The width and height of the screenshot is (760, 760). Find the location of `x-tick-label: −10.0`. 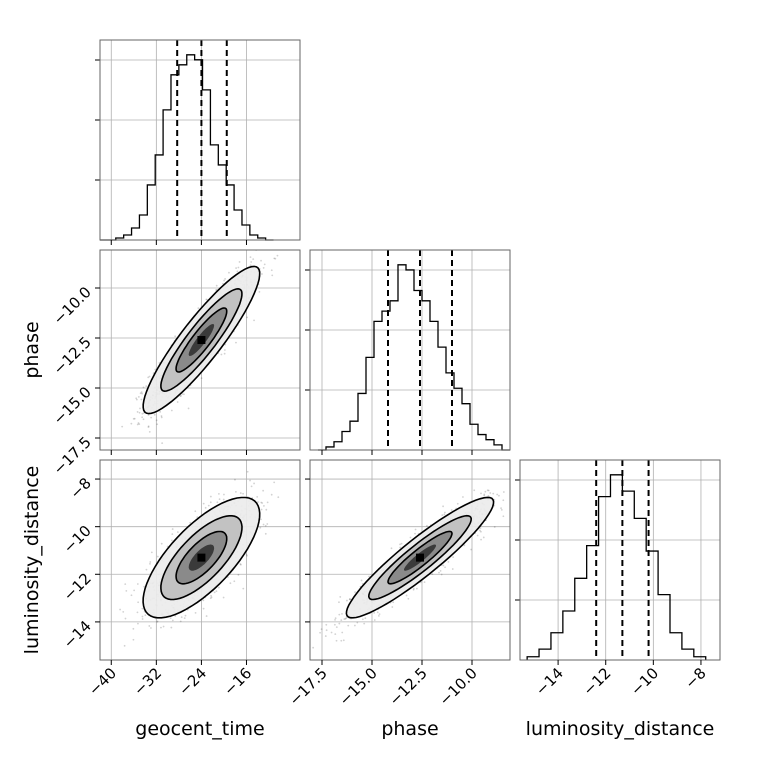

x-tick-label: −10.0 is located at coordinates (458, 686).